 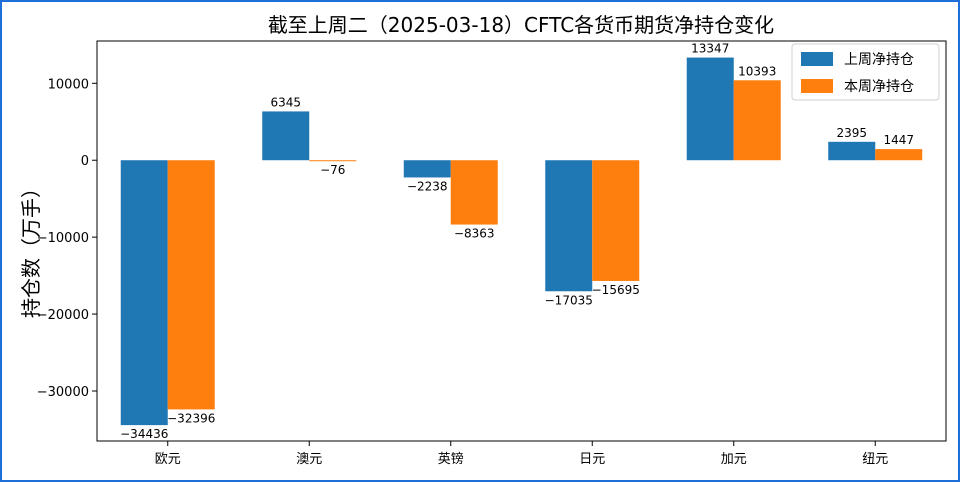 What do you see at coordinates (63, 315) in the screenshot?
I see `y-tick-label: −20000` at bounding box center [63, 315].